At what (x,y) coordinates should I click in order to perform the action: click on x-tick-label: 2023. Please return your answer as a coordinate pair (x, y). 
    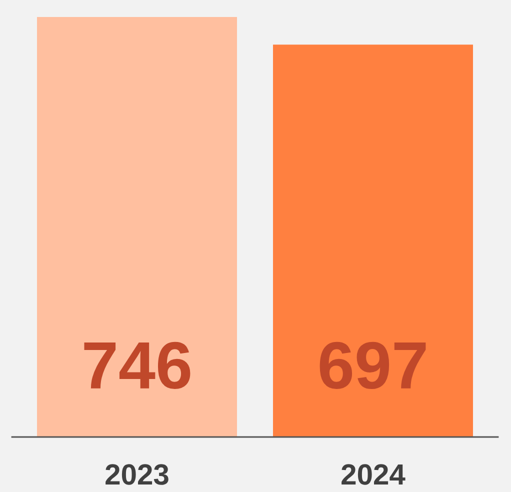
    Looking at the image, I should click on (137, 474).